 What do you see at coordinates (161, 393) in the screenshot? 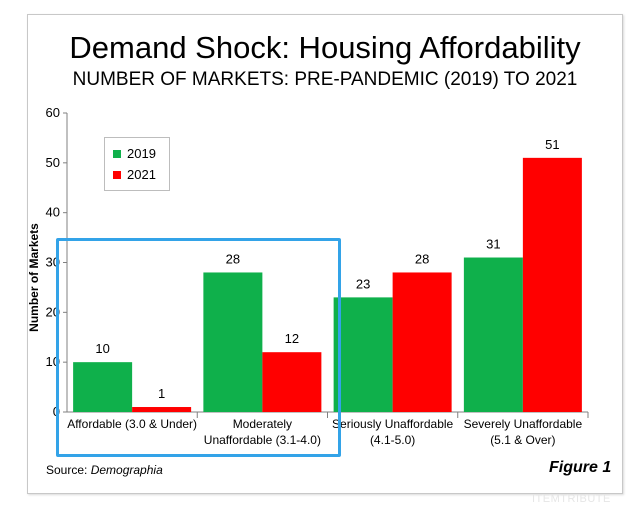
I see `data-label-2021-0: 1` at bounding box center [161, 393].